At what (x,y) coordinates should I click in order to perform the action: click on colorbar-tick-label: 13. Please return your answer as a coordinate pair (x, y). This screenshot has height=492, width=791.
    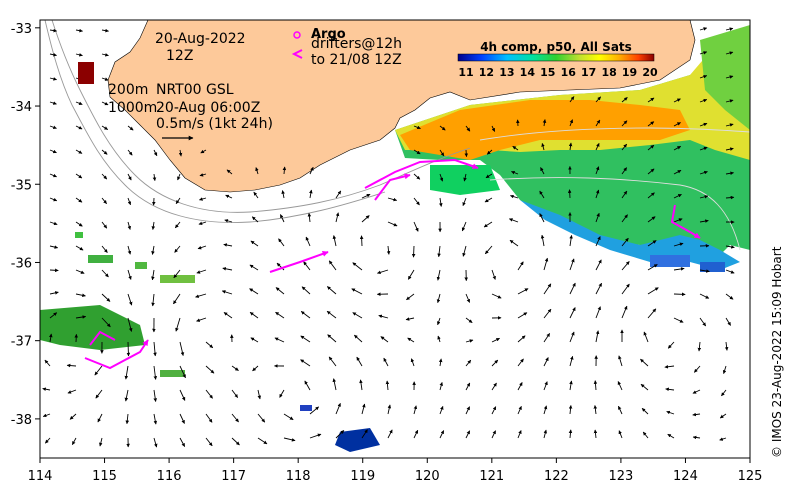
    Looking at the image, I should click on (506, 72).